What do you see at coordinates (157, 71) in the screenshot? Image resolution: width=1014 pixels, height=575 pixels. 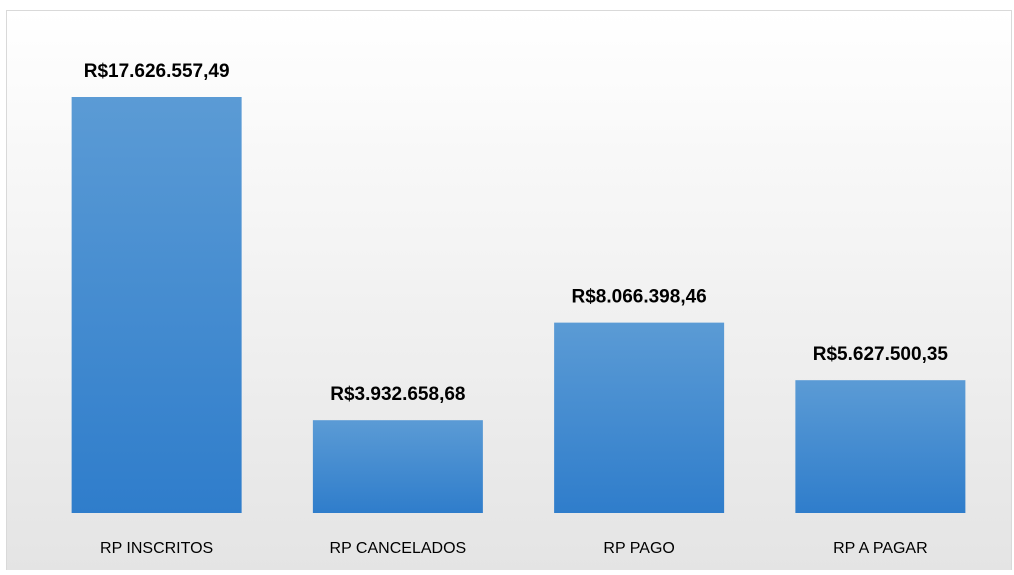 I see `value-label: R$17.626.557,49` at bounding box center [157, 71].